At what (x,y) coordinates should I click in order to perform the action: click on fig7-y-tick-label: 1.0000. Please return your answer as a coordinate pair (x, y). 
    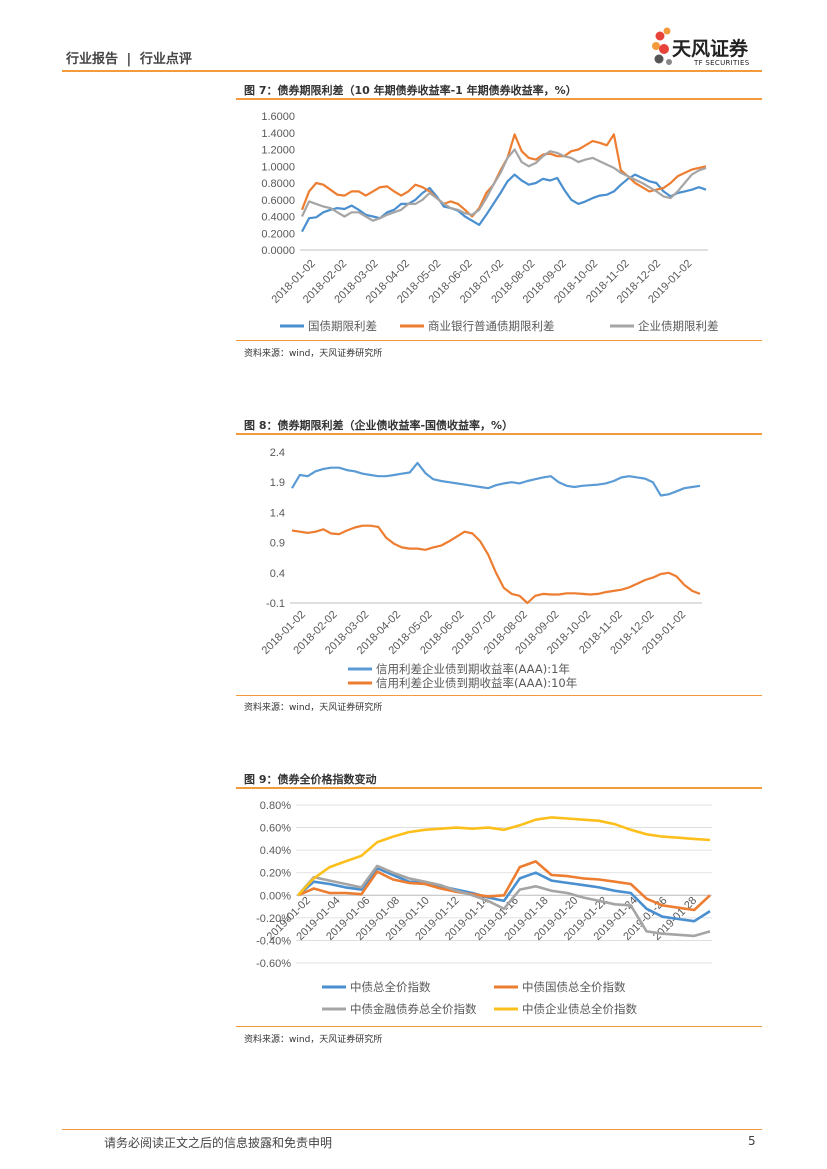
    Looking at the image, I should click on (278, 167).